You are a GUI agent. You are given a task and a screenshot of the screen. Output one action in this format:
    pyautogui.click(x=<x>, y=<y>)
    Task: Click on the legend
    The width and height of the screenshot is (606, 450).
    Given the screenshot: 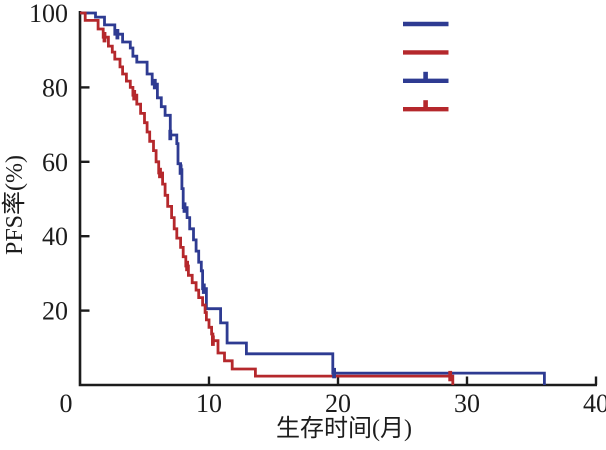 What is the action you would take?
    pyautogui.click(x=426, y=66)
    